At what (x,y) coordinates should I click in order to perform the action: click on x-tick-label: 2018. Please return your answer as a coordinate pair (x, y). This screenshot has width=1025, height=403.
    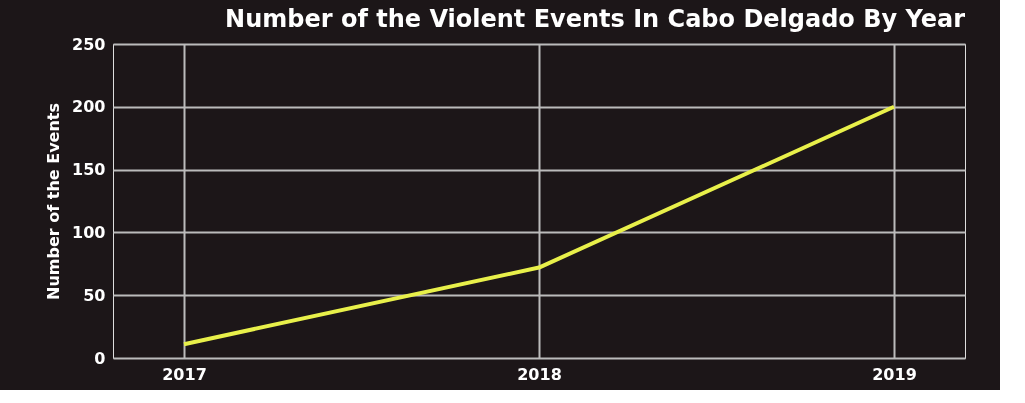
    Looking at the image, I should click on (539, 374).